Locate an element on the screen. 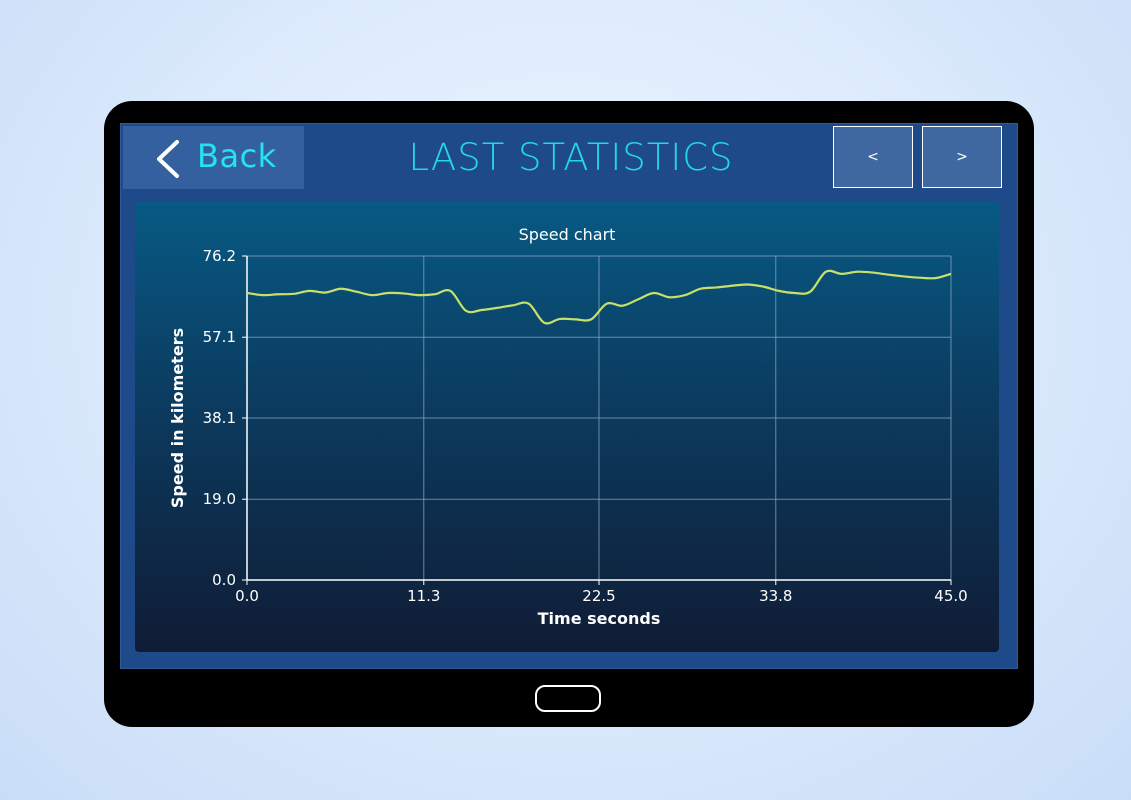 The image size is (1131, 800). x-tick-label: 22.5 is located at coordinates (598, 596).